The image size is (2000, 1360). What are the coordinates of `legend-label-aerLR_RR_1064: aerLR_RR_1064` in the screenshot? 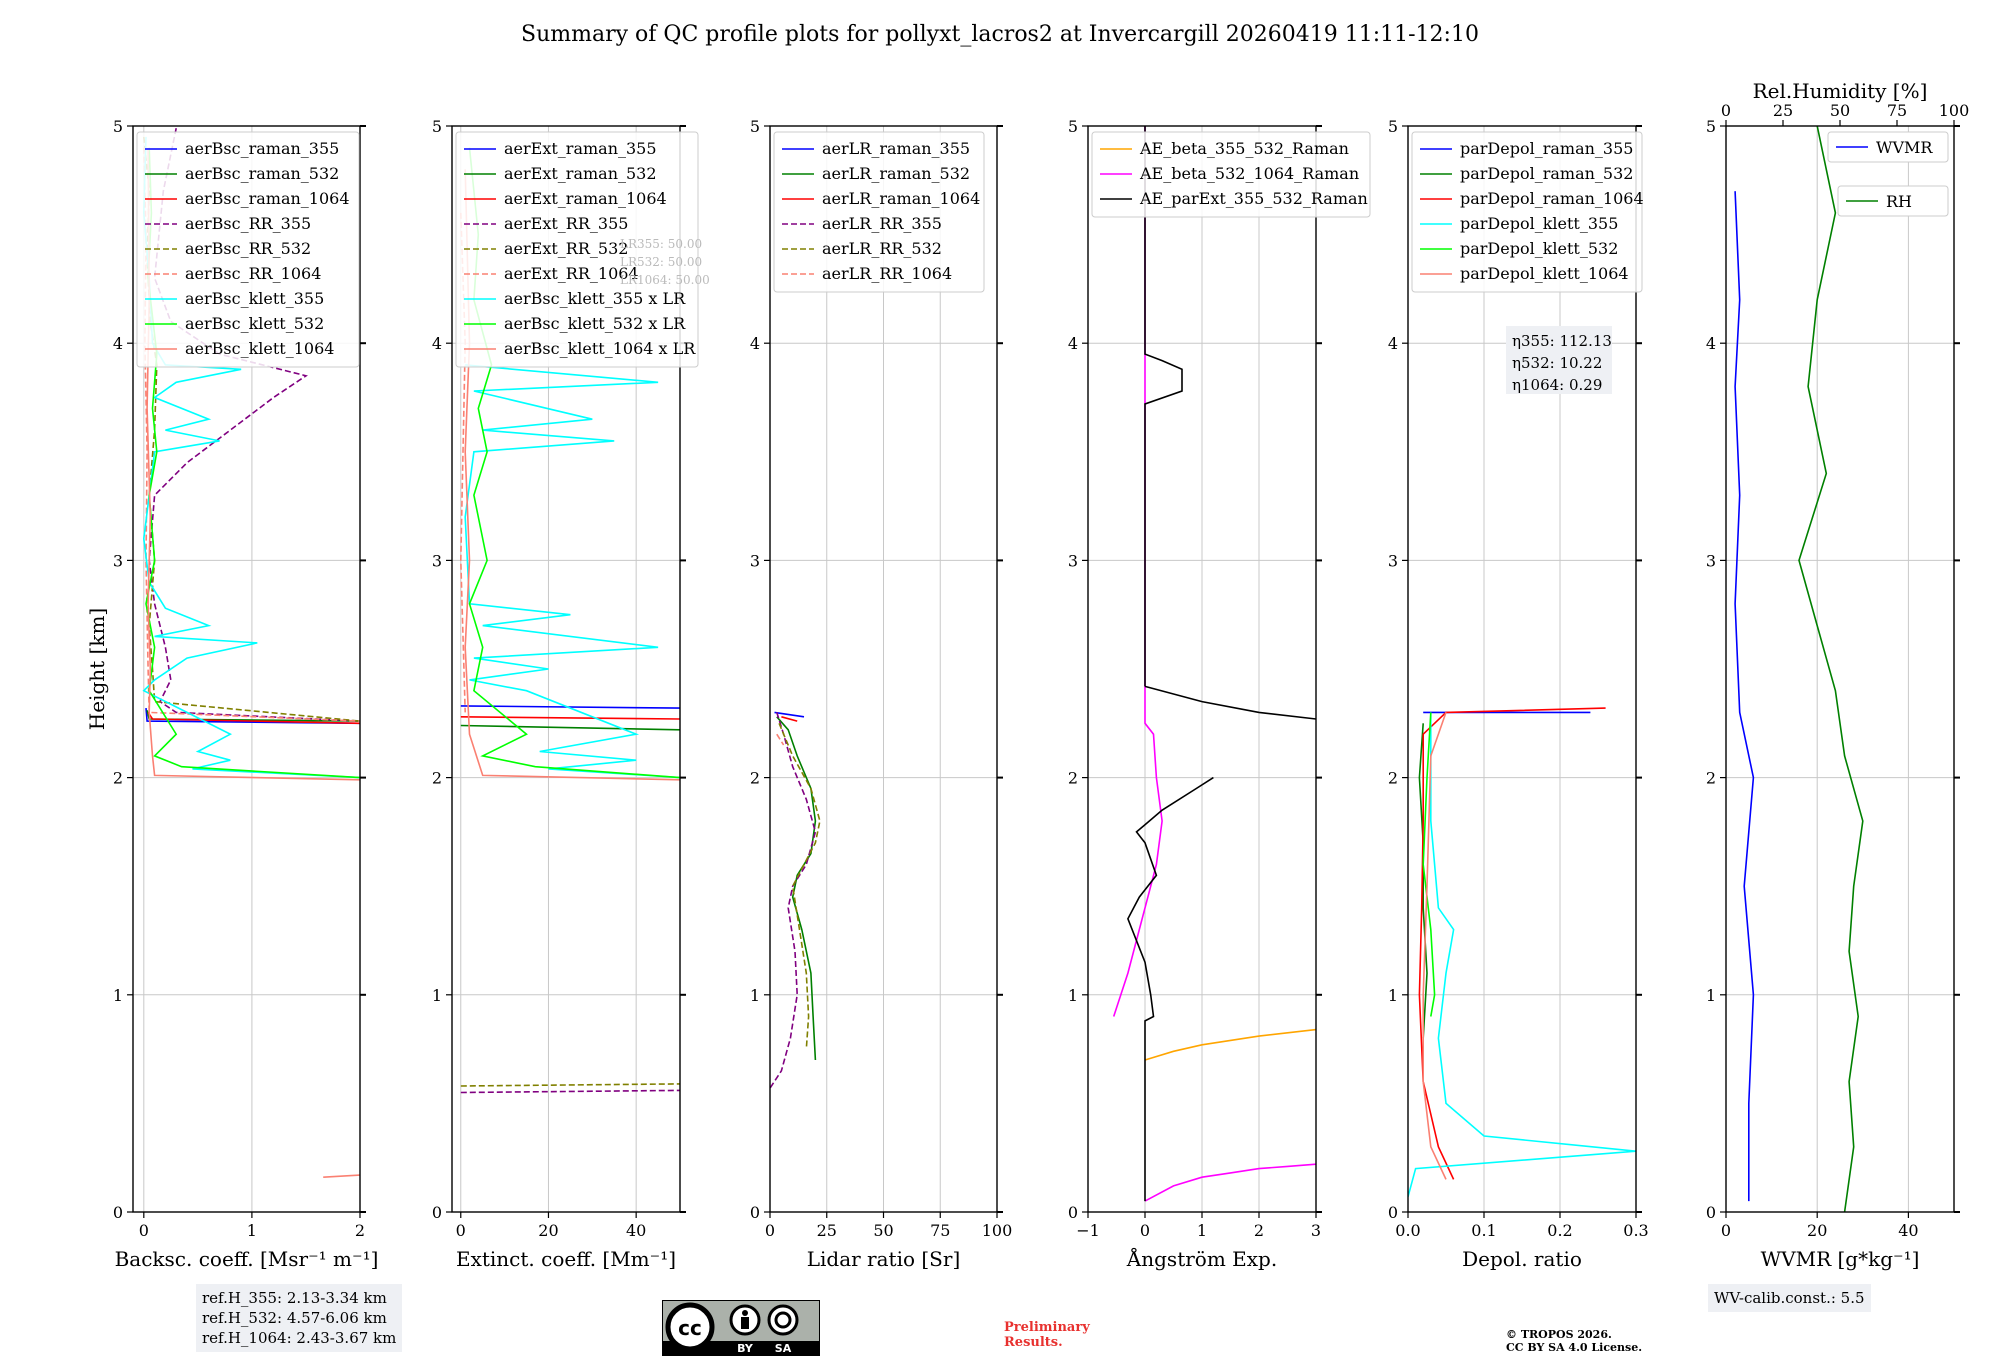 It's located at (887, 273).